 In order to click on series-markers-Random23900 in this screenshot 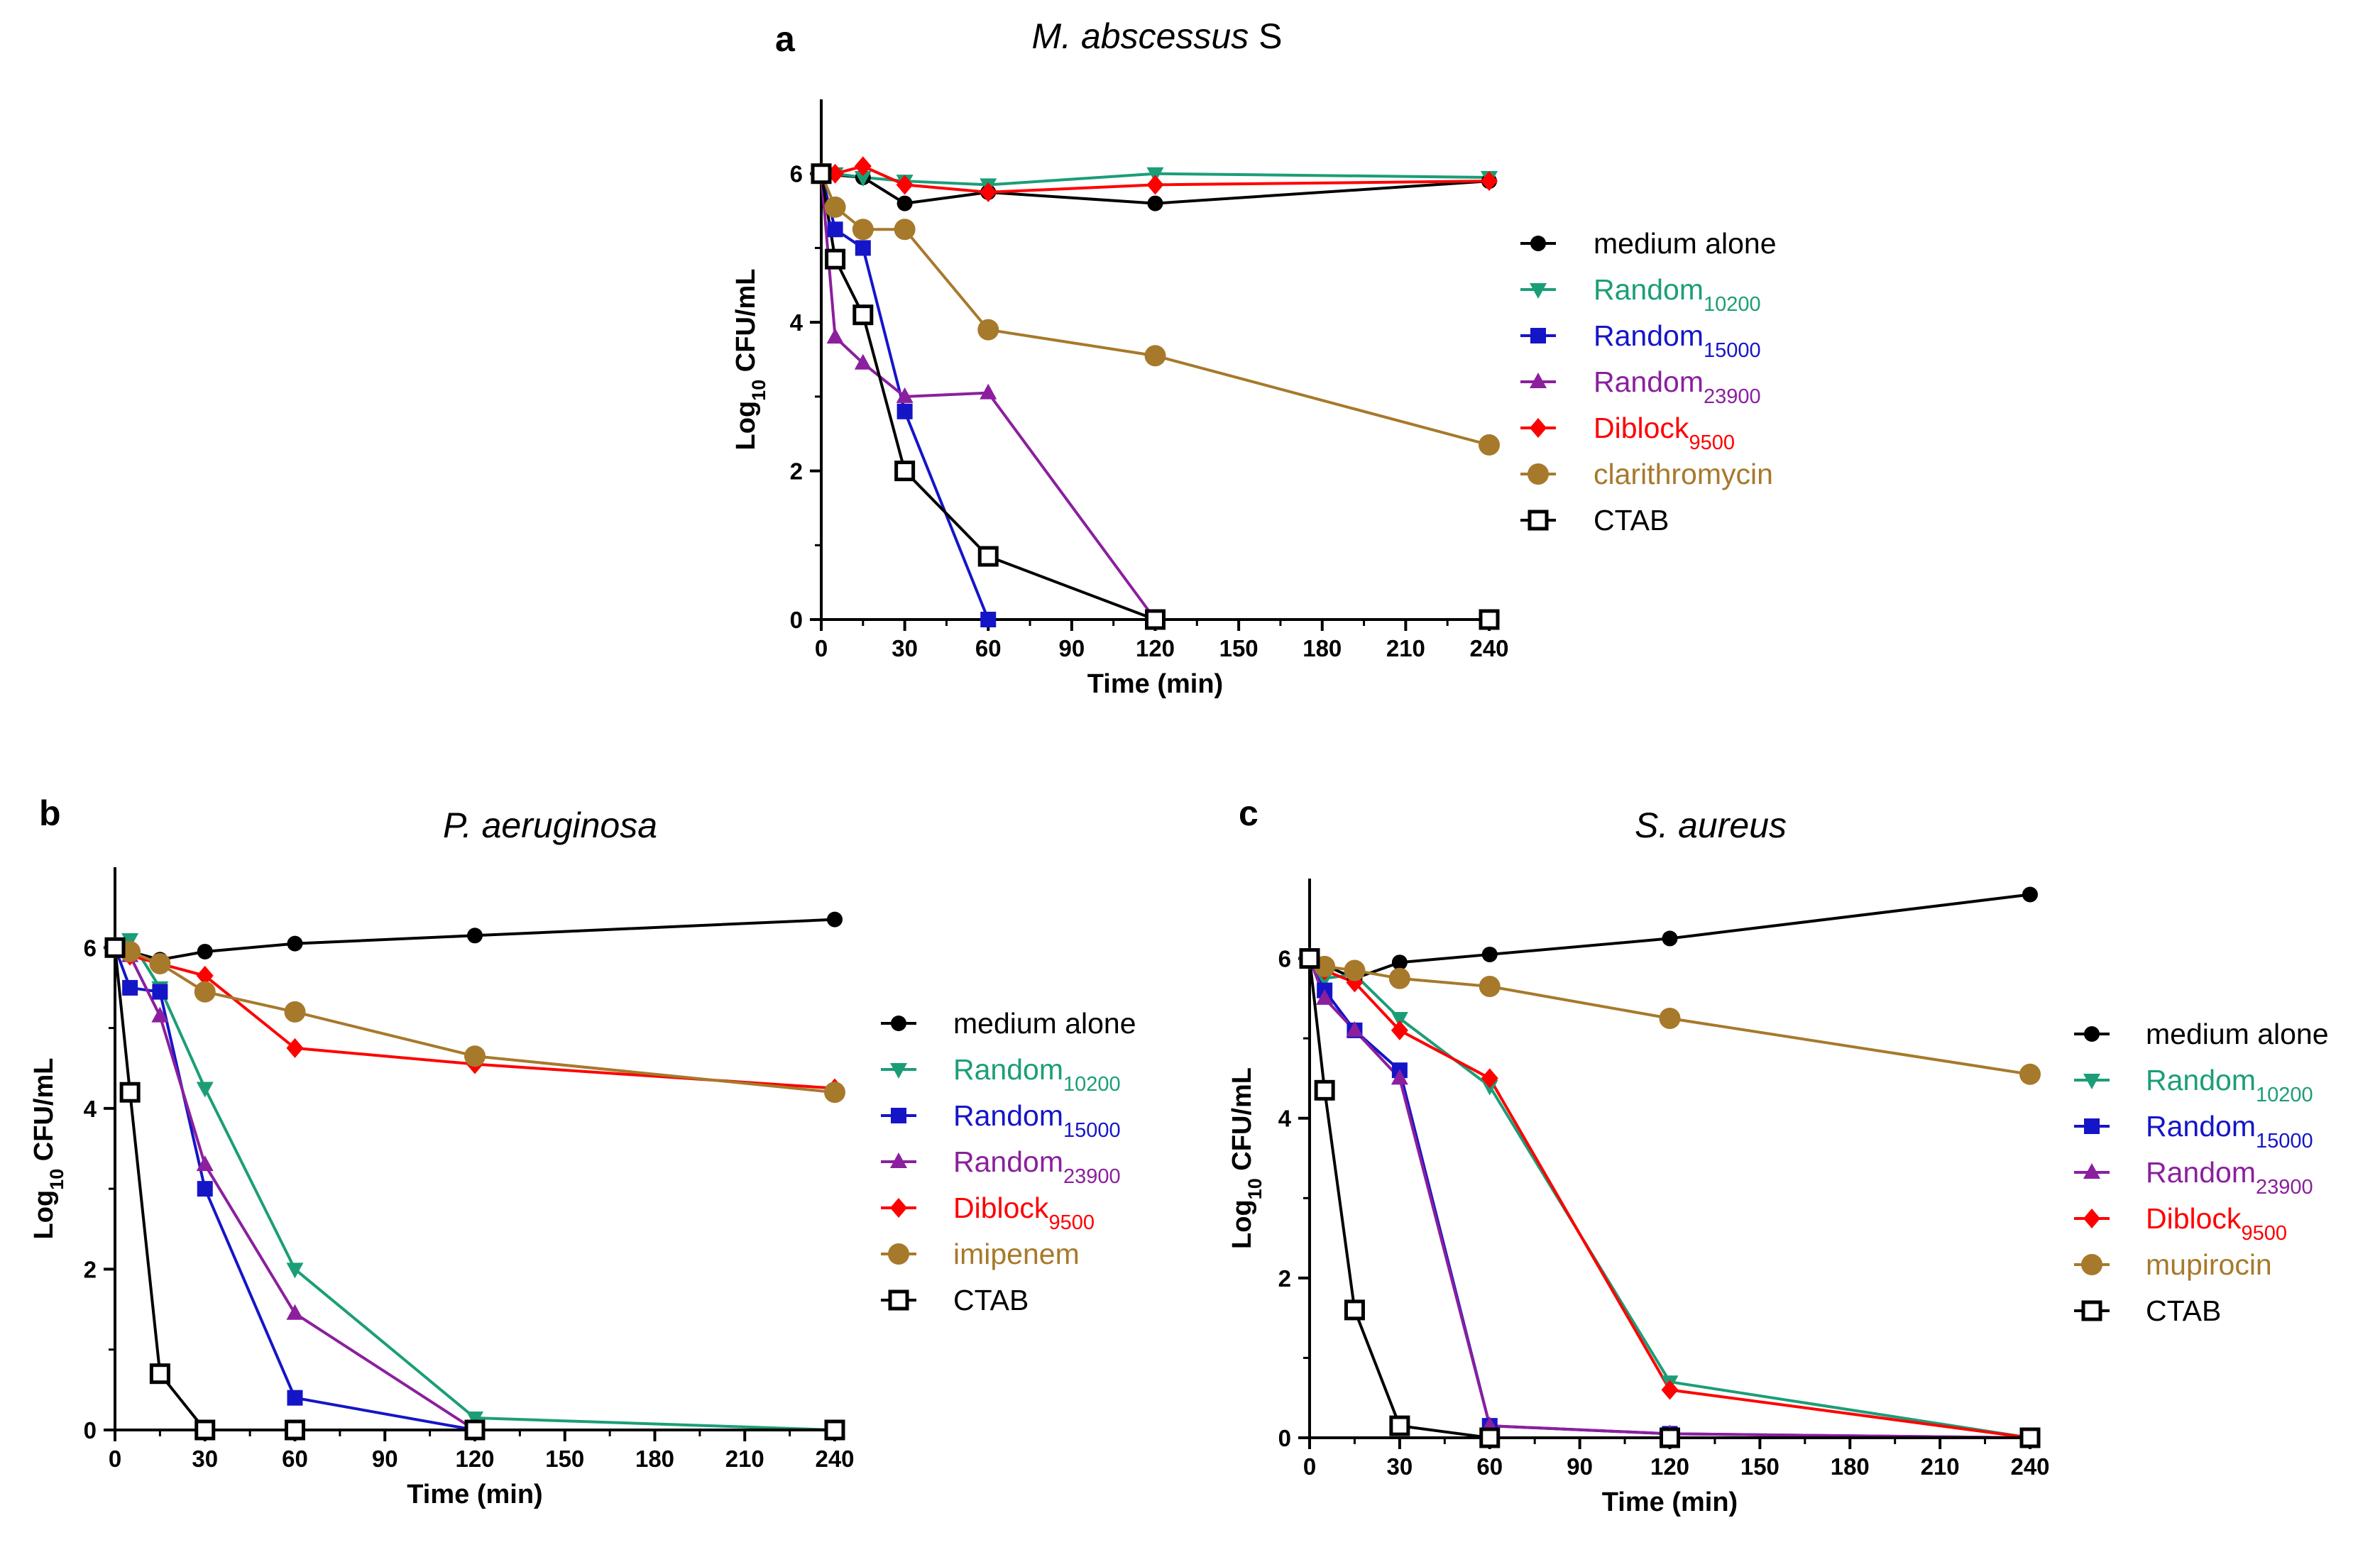, I will do `click(474, 1187)`.